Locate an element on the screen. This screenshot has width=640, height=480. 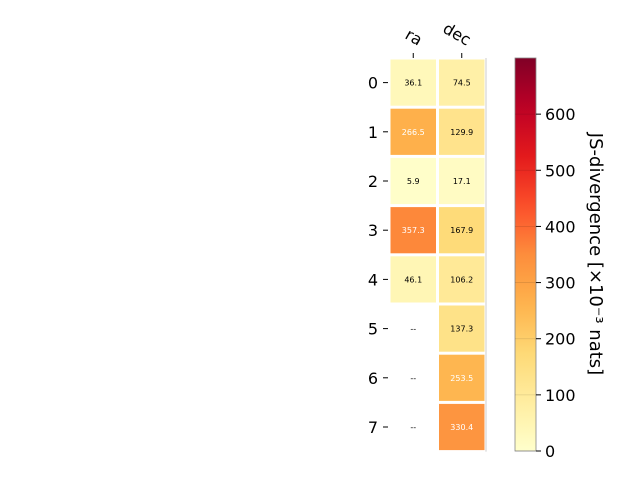
row-tick-label: 3 is located at coordinates (373, 230).